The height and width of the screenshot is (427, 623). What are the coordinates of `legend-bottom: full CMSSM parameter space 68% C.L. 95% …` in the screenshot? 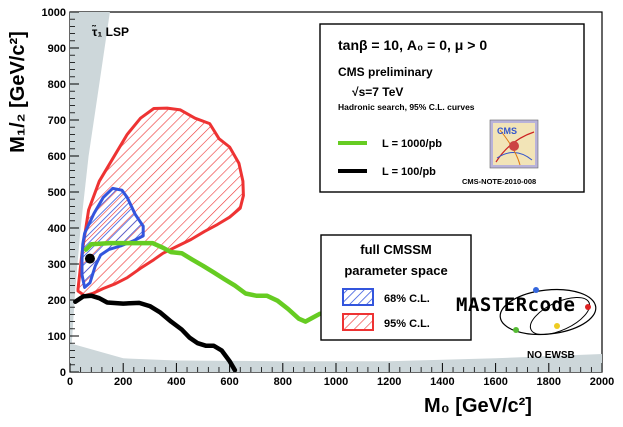 It's located at (396, 287).